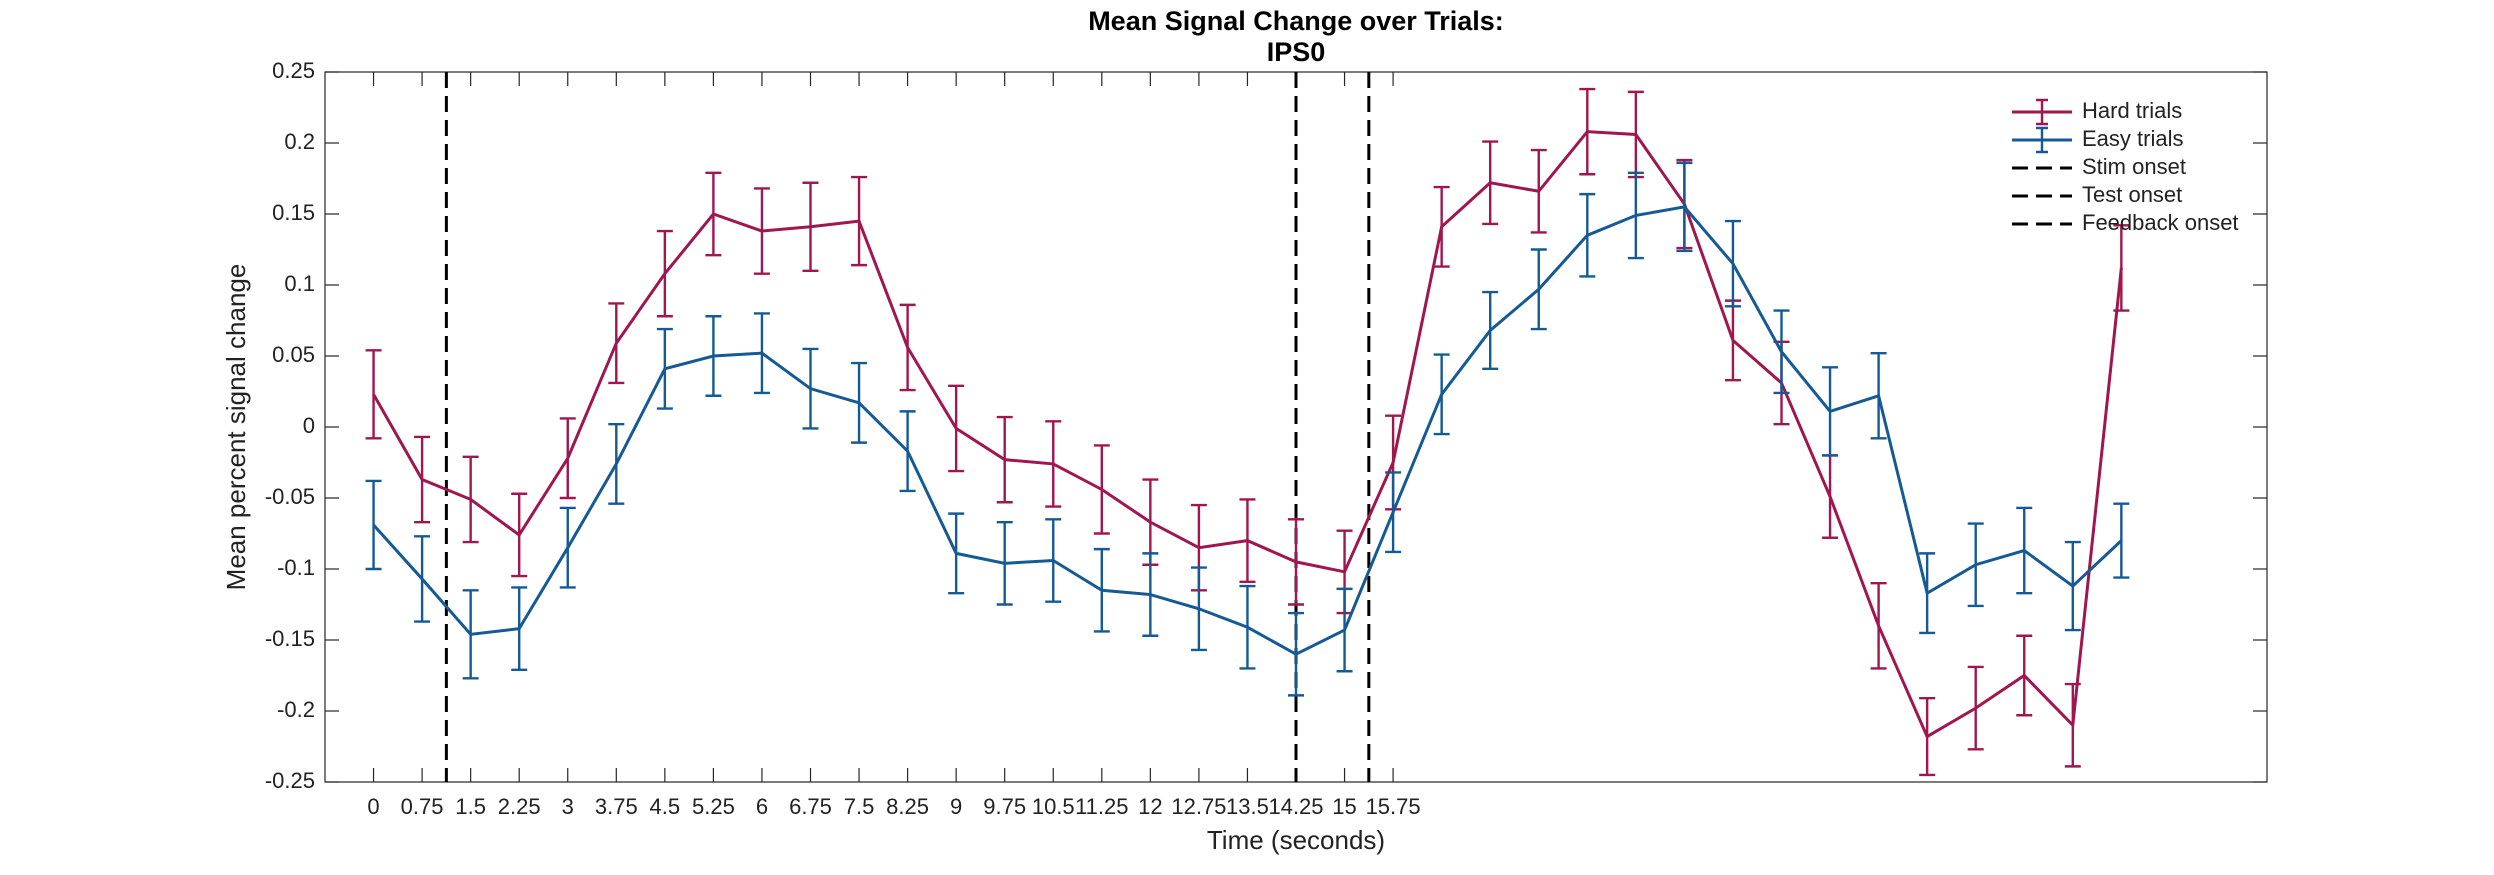 The image size is (2494, 875). What do you see at coordinates (568, 806) in the screenshot?
I see `x-tick-label: 3` at bounding box center [568, 806].